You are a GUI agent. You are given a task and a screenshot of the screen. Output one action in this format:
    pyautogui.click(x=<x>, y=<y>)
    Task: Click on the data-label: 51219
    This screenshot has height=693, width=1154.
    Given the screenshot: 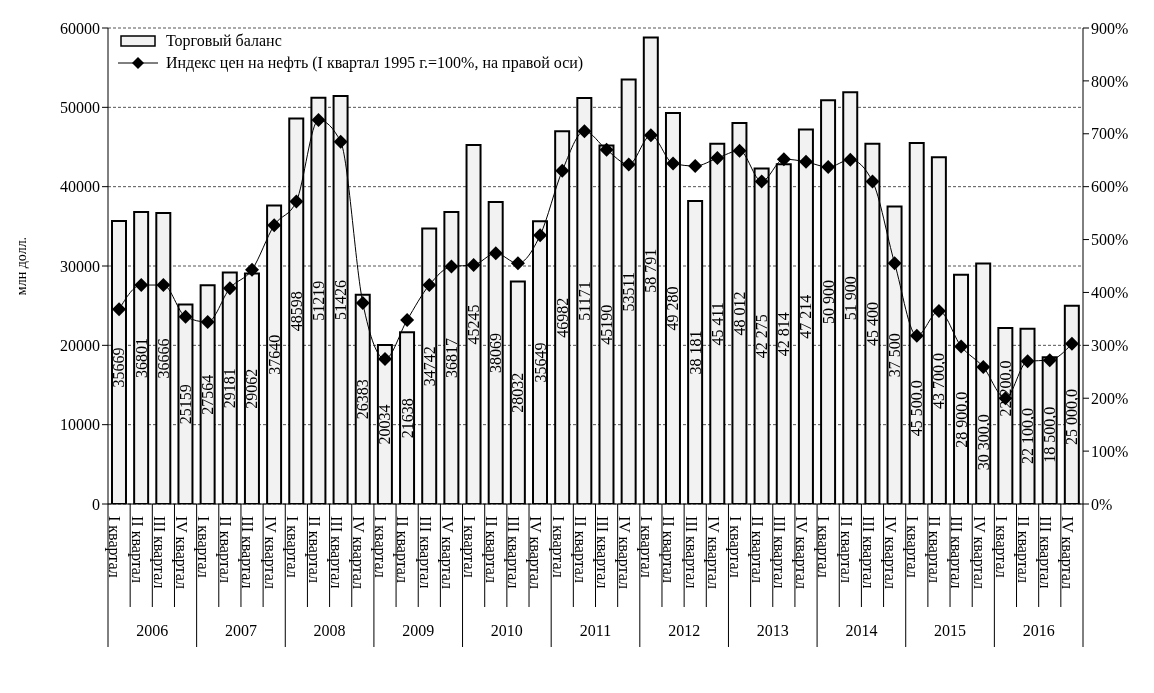 What is the action you would take?
    pyautogui.click(x=318, y=300)
    